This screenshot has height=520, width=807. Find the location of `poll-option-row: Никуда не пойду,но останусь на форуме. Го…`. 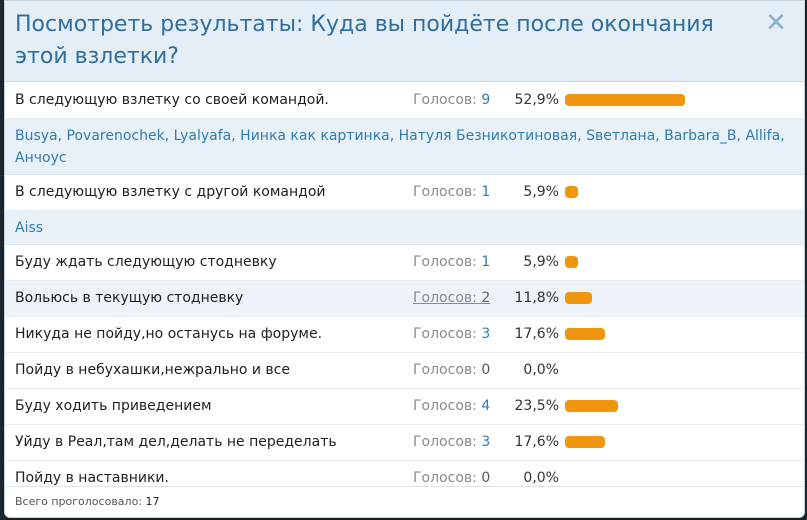

poll-option-row: Никуда не пойду,но останусь на форуме. Го… is located at coordinates (404, 335).